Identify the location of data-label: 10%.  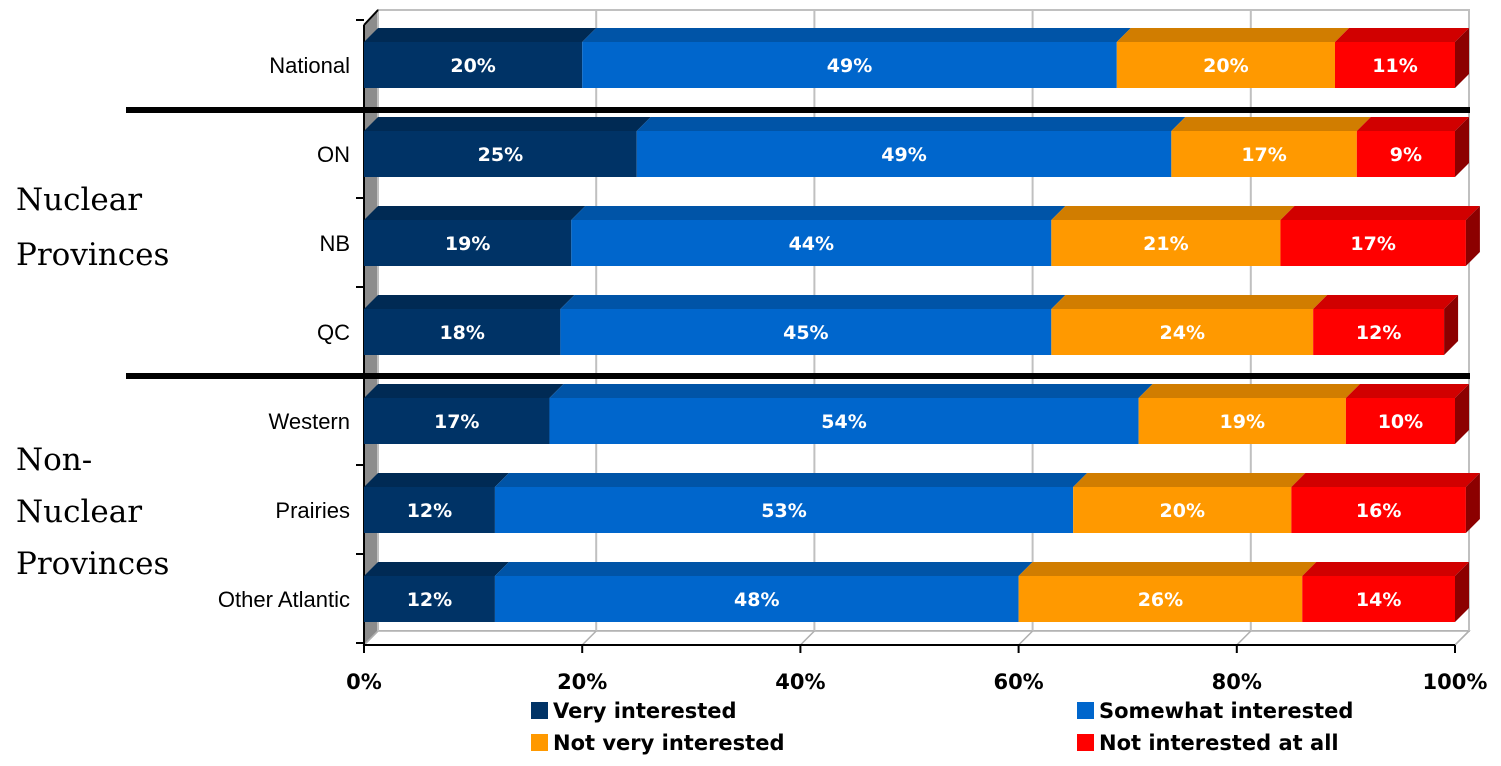
(1400, 422).